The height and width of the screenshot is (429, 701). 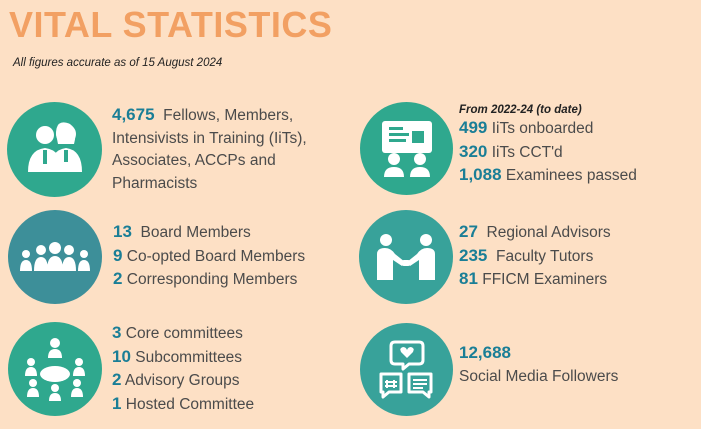 I want to click on social-block: 12,688 Social Media Followers, so click(x=538, y=365).